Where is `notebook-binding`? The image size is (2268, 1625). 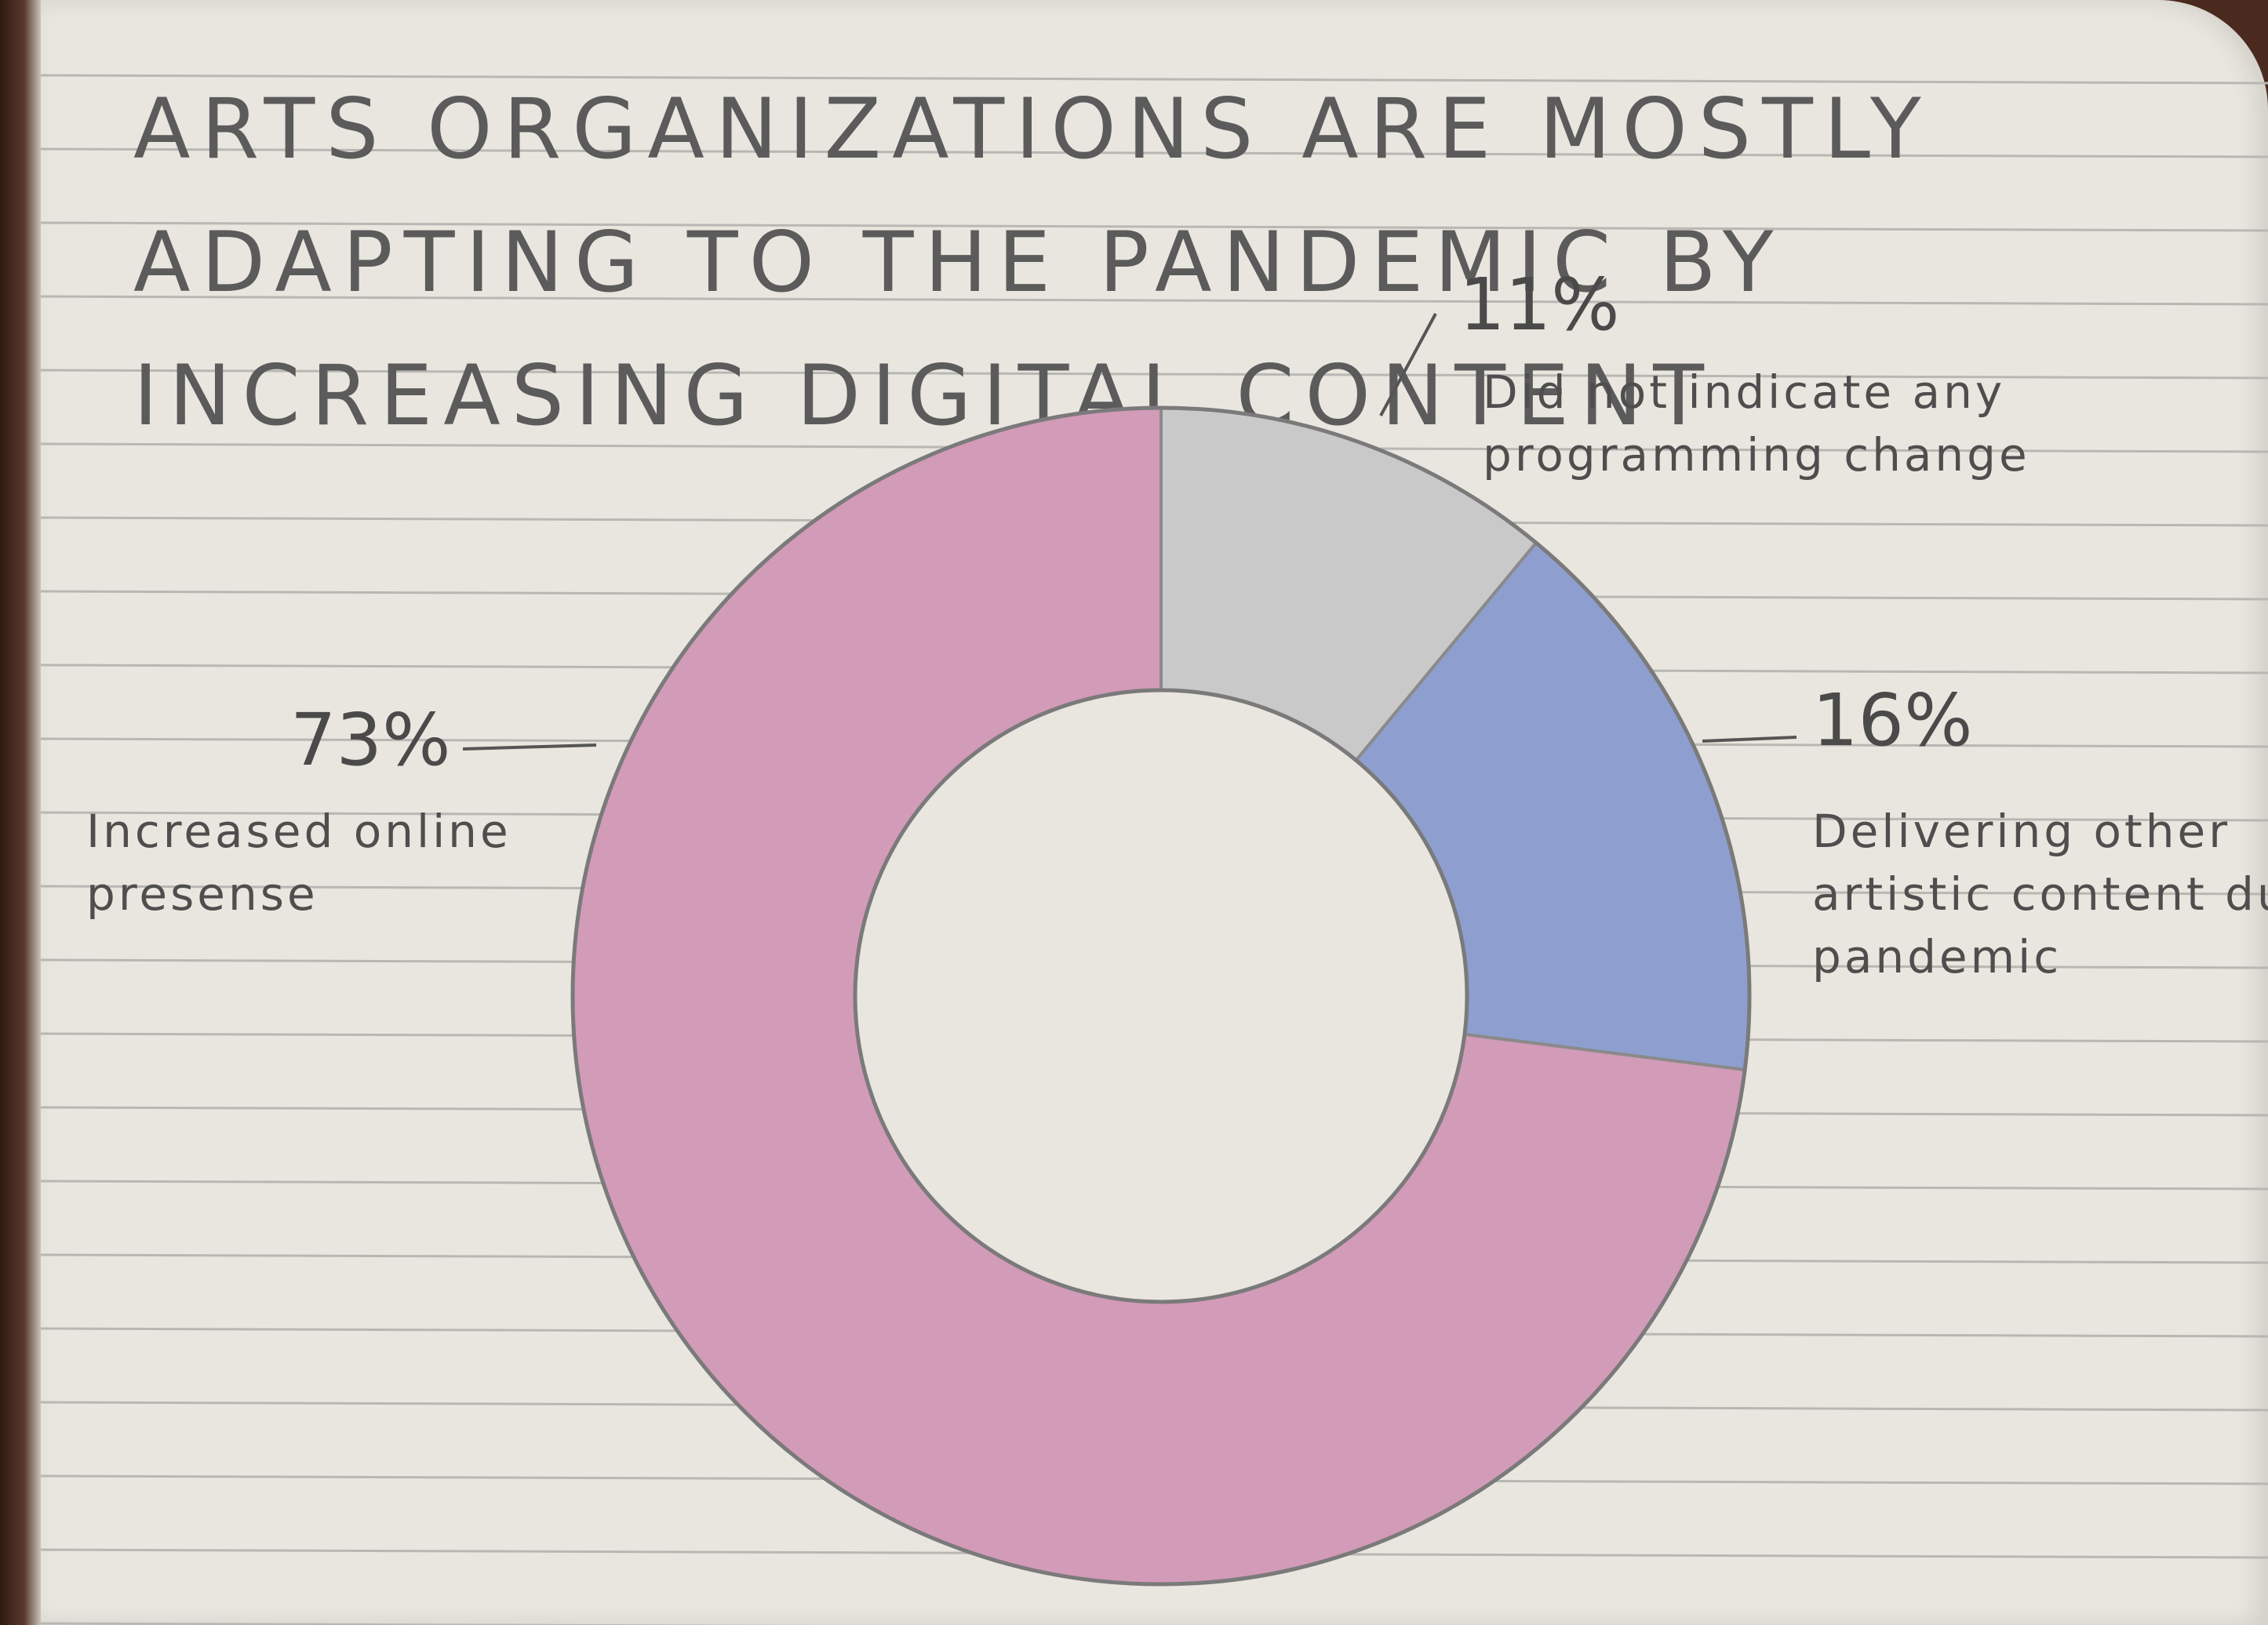
notebook-binding is located at coordinates (20, 812).